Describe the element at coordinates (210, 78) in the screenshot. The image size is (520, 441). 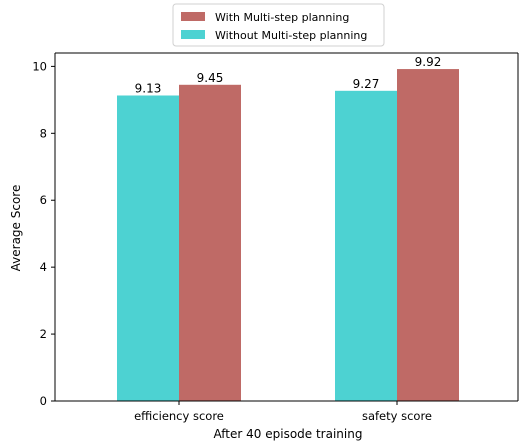
I see `data-label: 9.45` at that location.